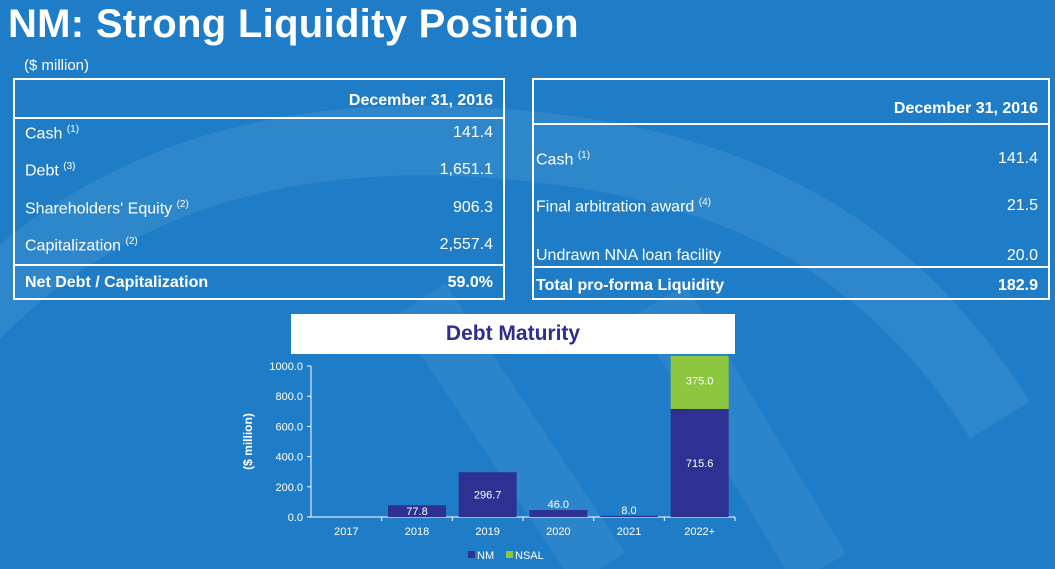 This screenshot has height=569, width=1055. I want to click on data-label: 8.0, so click(628, 511).